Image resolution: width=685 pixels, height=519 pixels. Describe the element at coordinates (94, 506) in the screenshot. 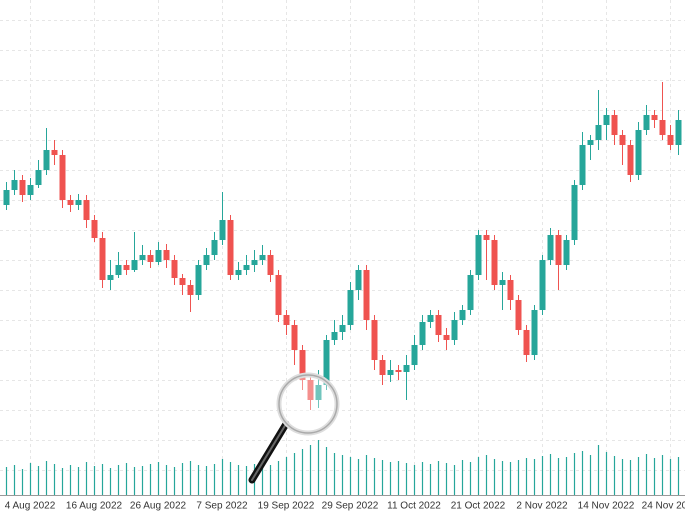

I see `x-tick-label: 16 Aug 2022` at that location.